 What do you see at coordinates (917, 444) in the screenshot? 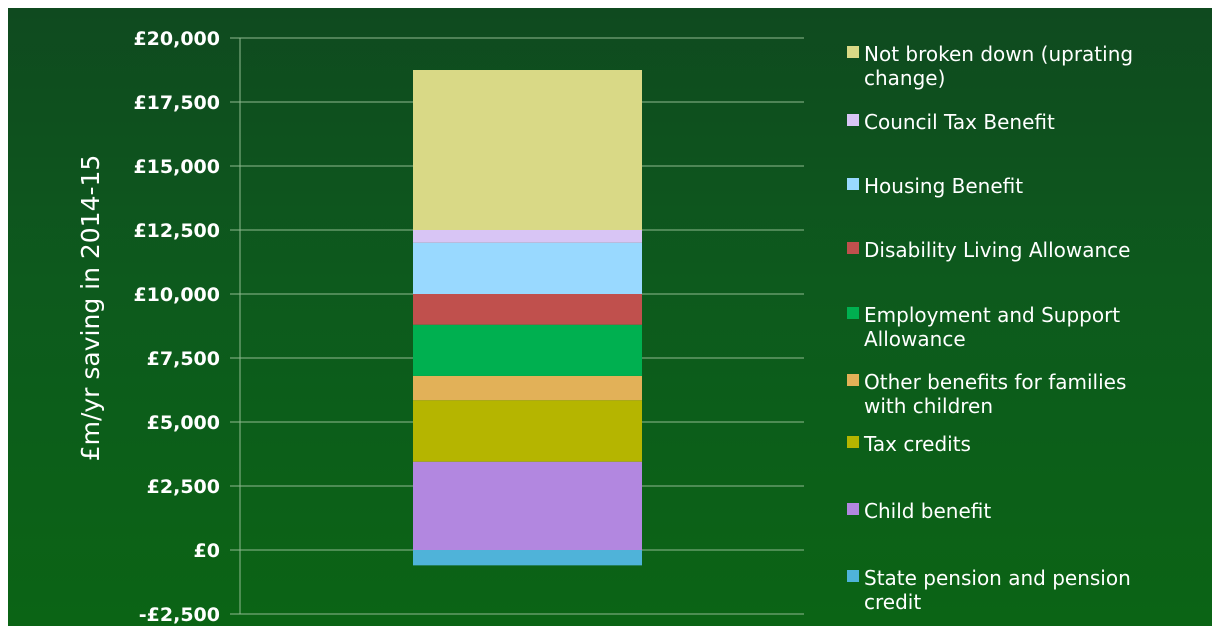
I see `legend-label: Tax credits` at bounding box center [917, 444].